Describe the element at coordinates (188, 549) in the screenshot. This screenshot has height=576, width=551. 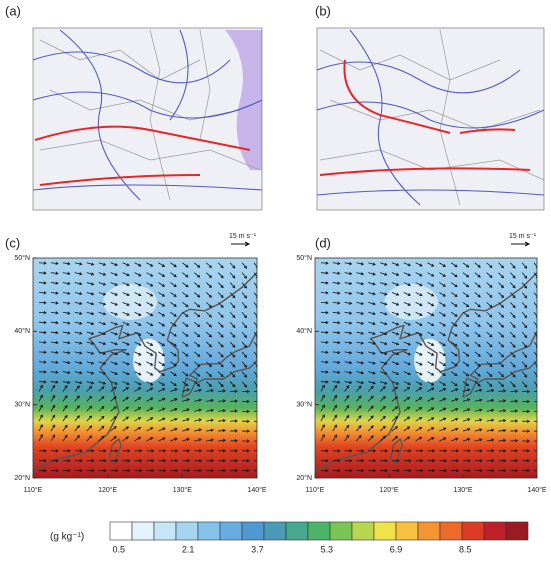
I see `colorbar-label: 2.1` at that location.